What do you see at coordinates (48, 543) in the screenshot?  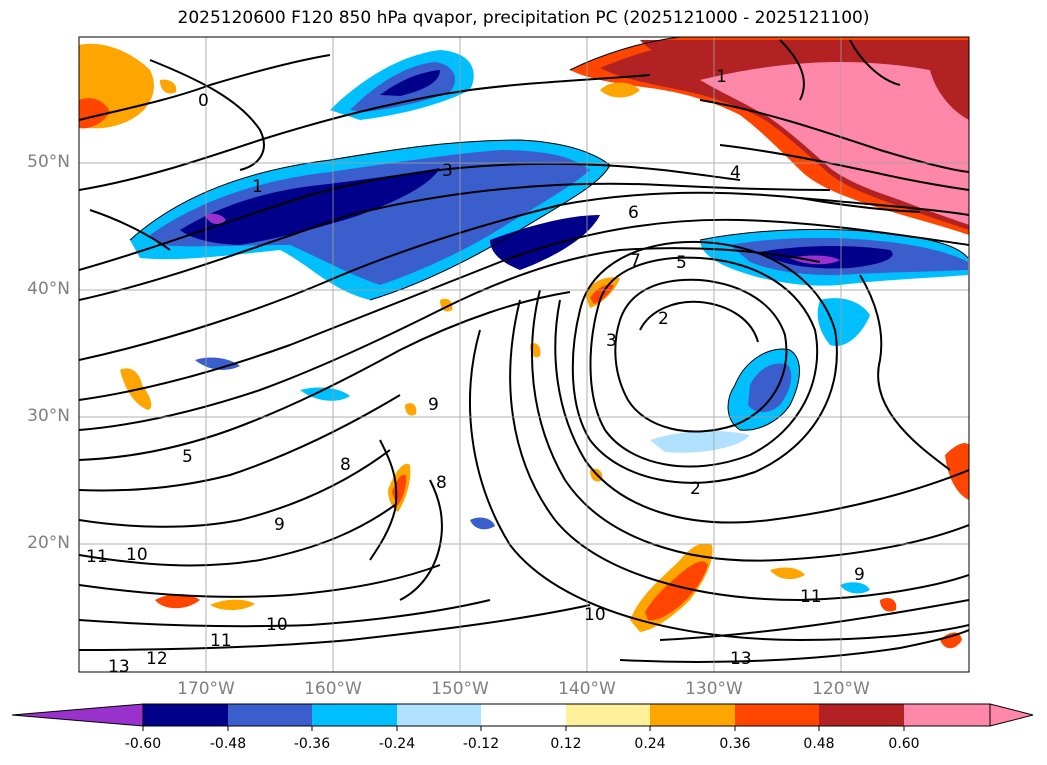 I see `lat-label: 20°N` at bounding box center [48, 543].